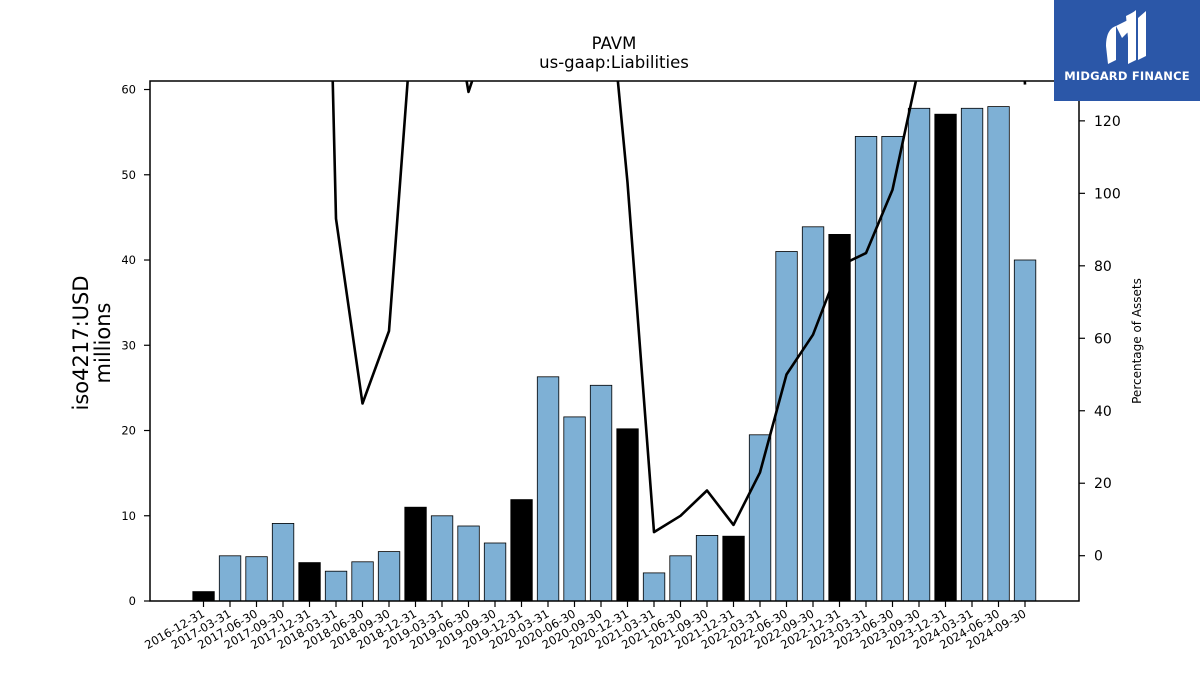 This screenshot has height=675, width=1200. I want to click on y2-tick-label: 80, so click(1103, 267).